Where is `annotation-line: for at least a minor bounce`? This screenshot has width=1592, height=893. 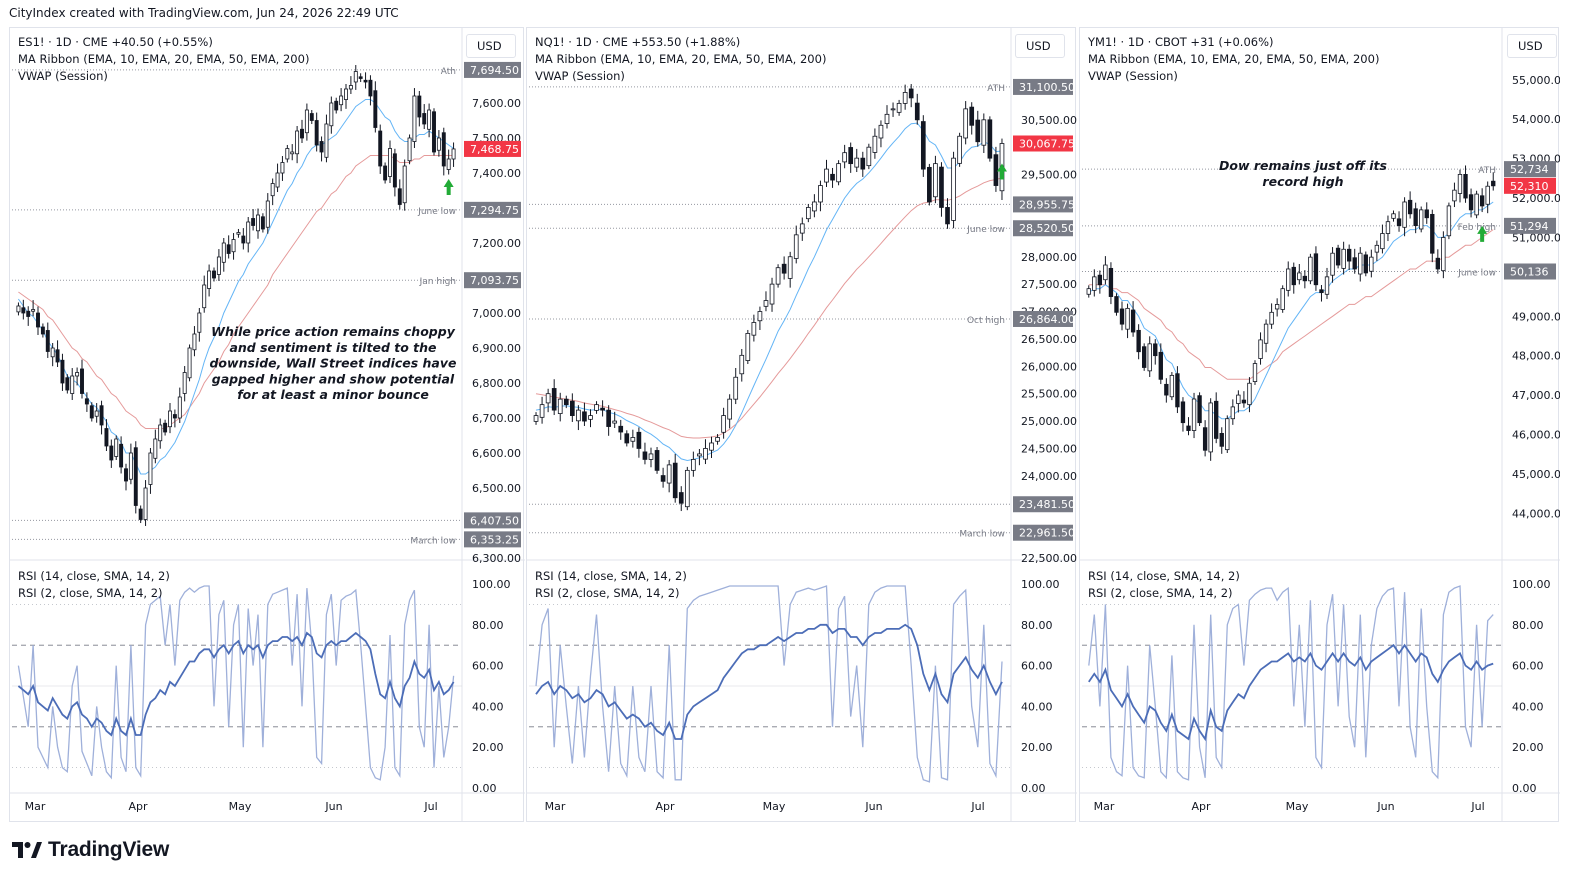 annotation-line: for at least a minor bounce is located at coordinates (333, 394).